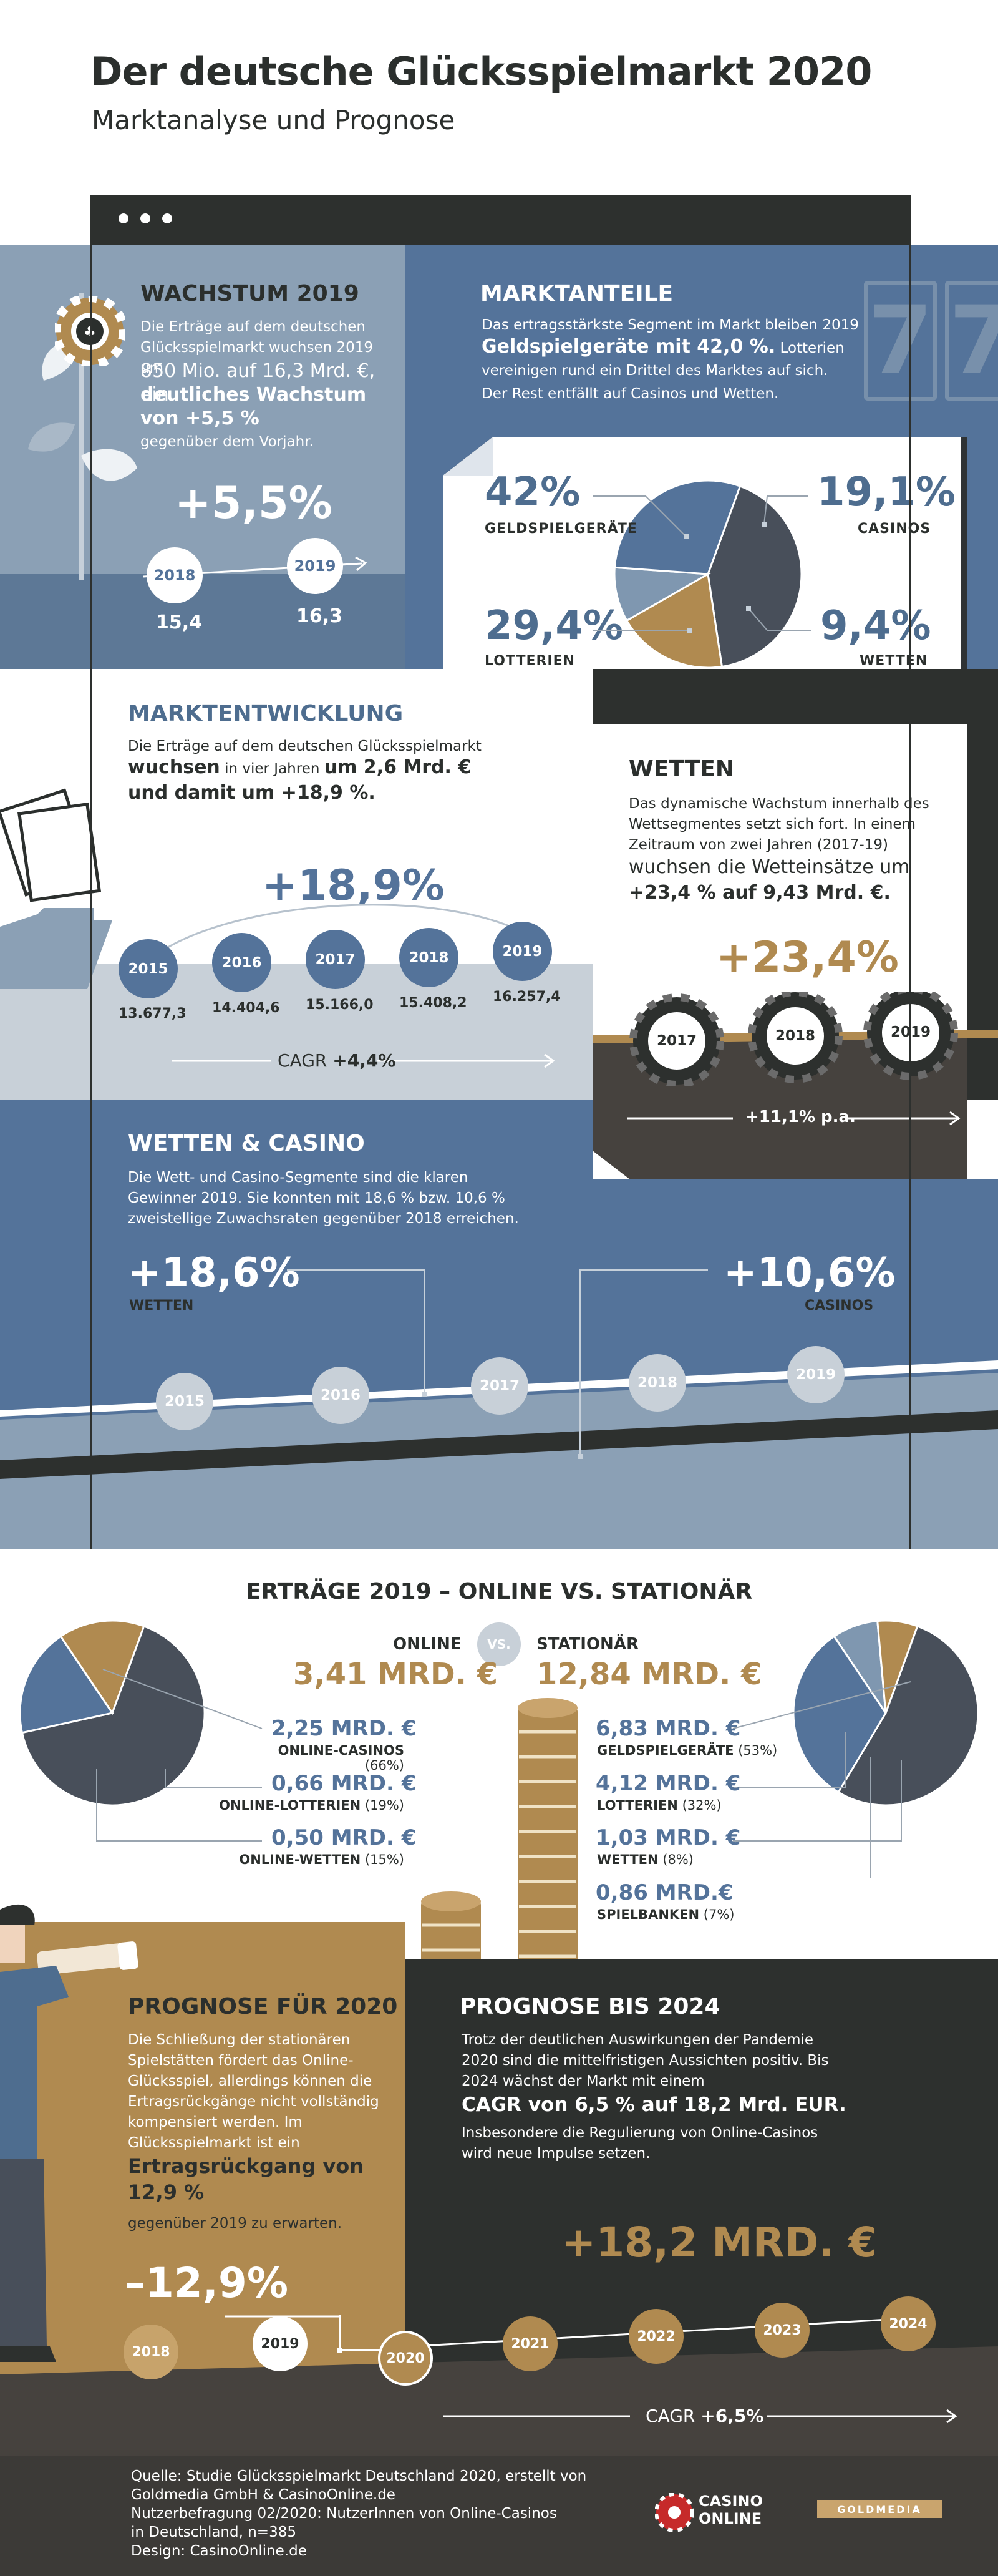  I want to click on market-share-pie-chart, so click(708, 574).